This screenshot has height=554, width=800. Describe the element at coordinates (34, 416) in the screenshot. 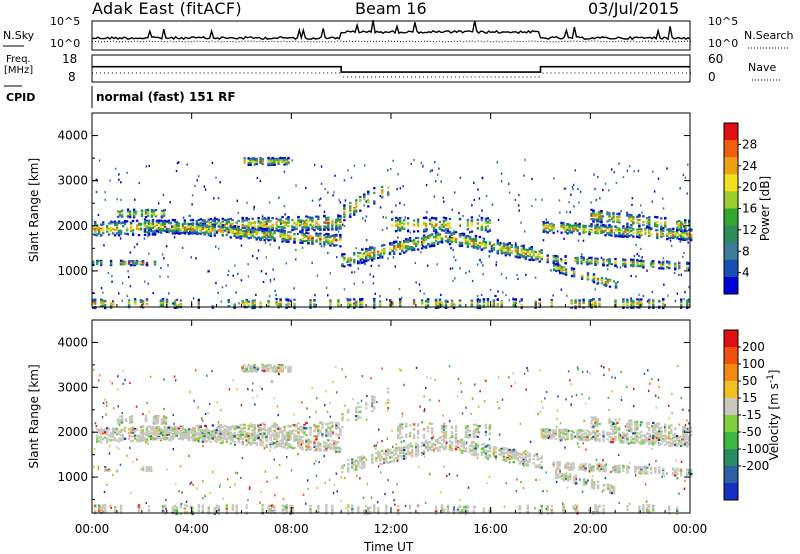

I see `velocity-ylabel: Slant Range [km]` at that location.